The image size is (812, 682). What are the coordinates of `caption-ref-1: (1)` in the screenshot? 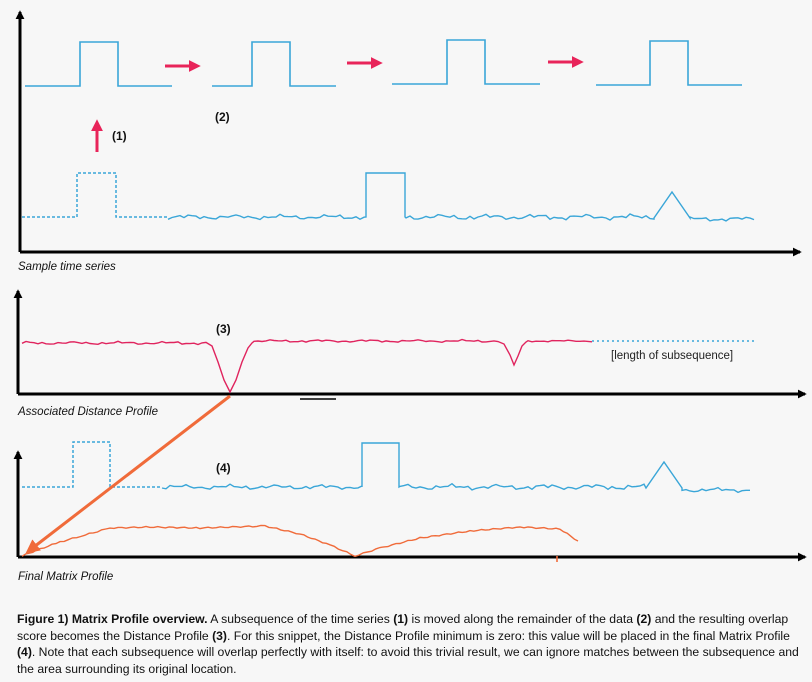 It's located at (401, 619).